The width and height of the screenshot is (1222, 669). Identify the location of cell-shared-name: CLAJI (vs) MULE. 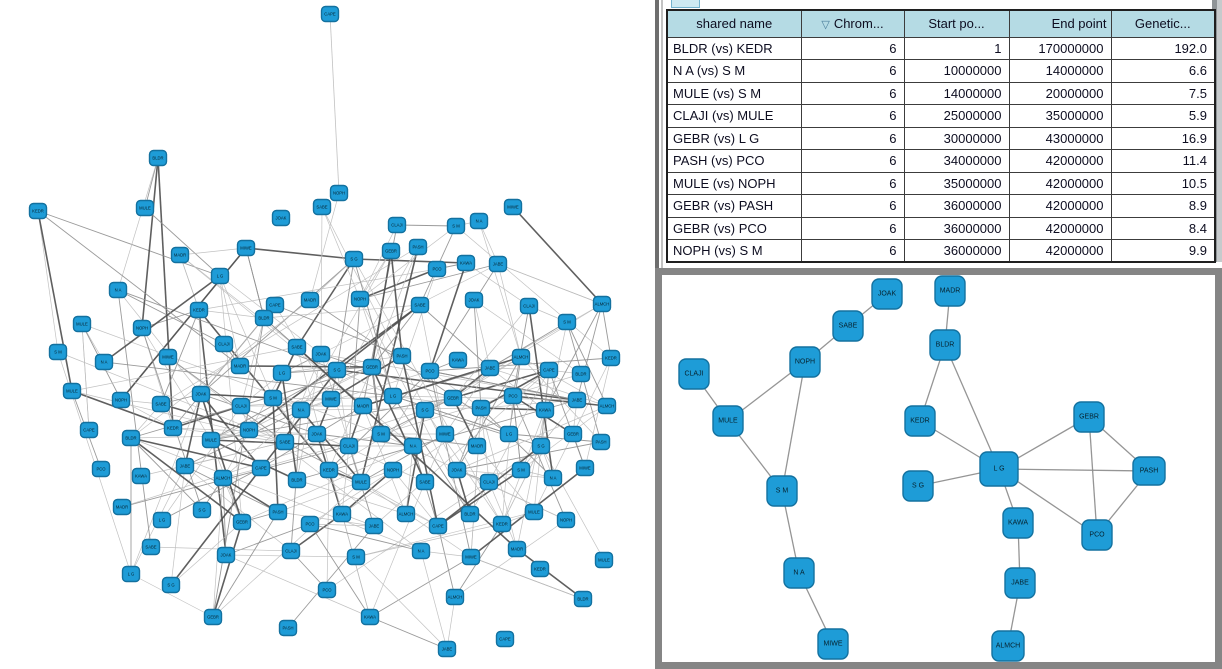
(734, 116).